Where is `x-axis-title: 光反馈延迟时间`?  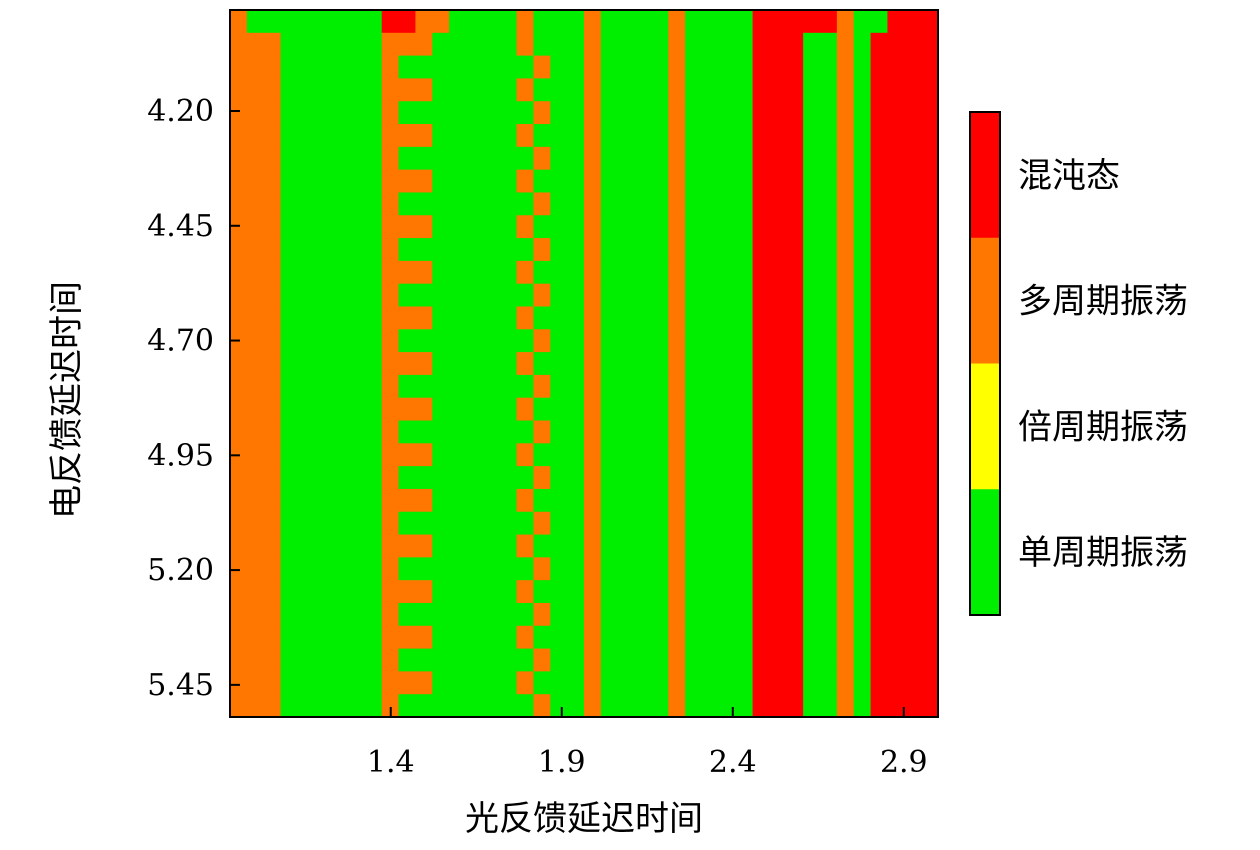 x-axis-title: 光反馈延迟时间 is located at coordinates (584, 819).